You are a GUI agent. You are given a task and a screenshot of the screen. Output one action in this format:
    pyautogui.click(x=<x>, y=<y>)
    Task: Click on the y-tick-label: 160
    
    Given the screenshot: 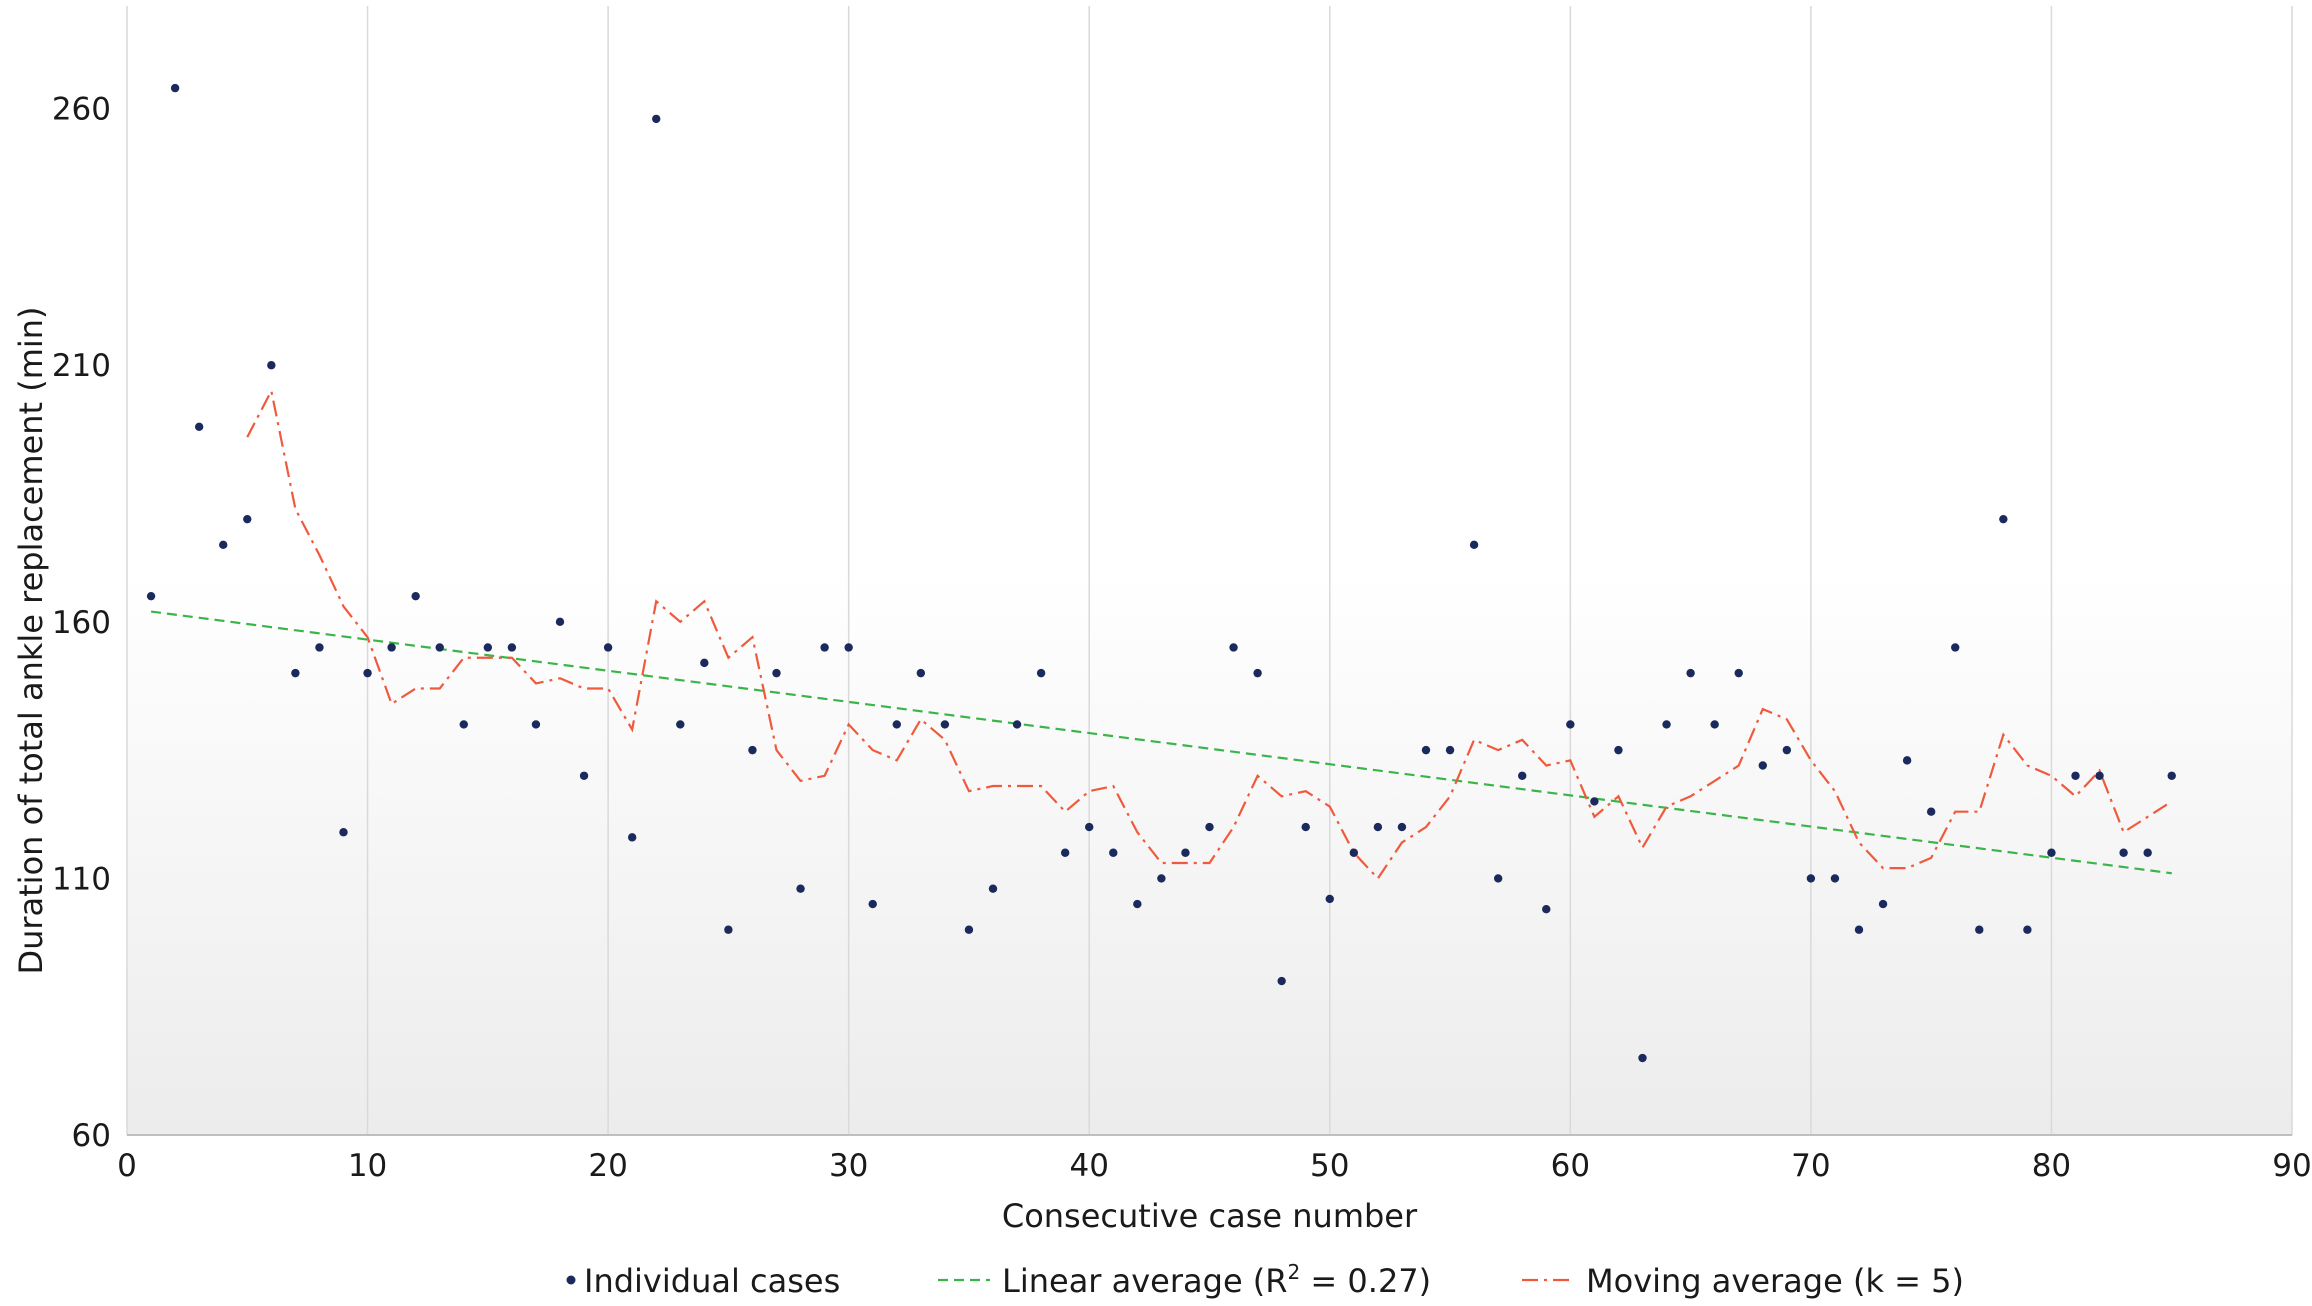 What is the action you would take?
    pyautogui.click(x=81, y=623)
    